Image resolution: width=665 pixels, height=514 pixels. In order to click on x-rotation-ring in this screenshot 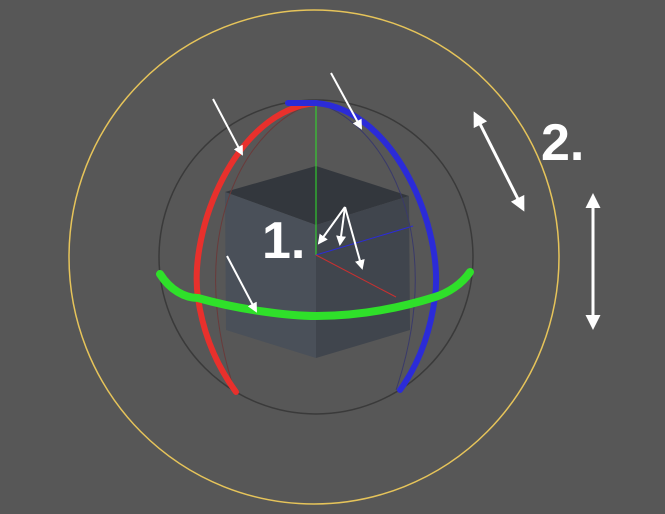, I will do `click(256, 247)`.